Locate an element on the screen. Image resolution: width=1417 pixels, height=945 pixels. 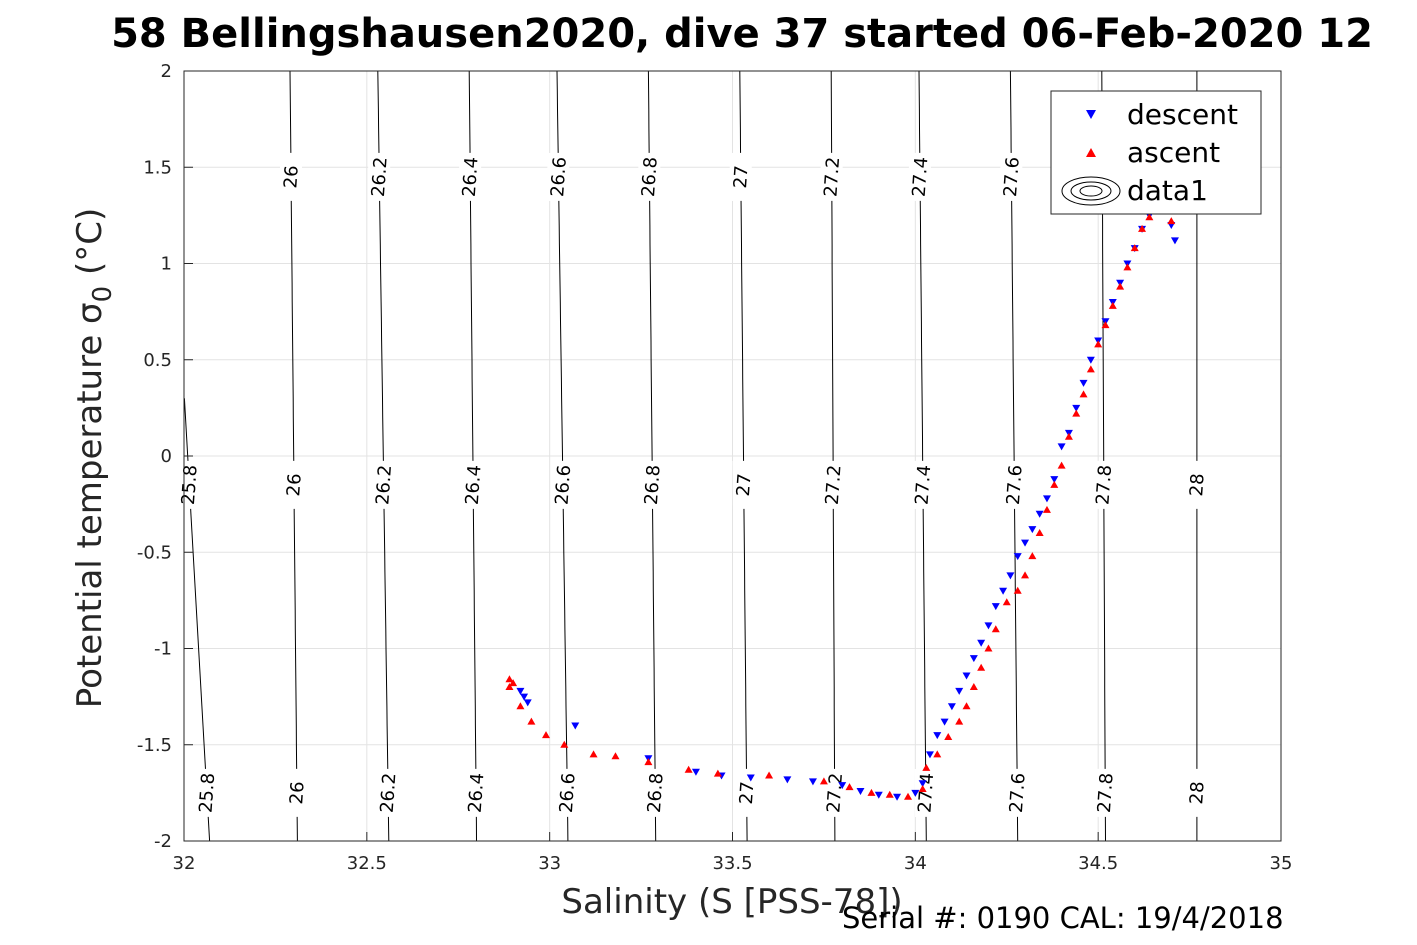
density-contour-label: 28 is located at coordinates (1197, 793).